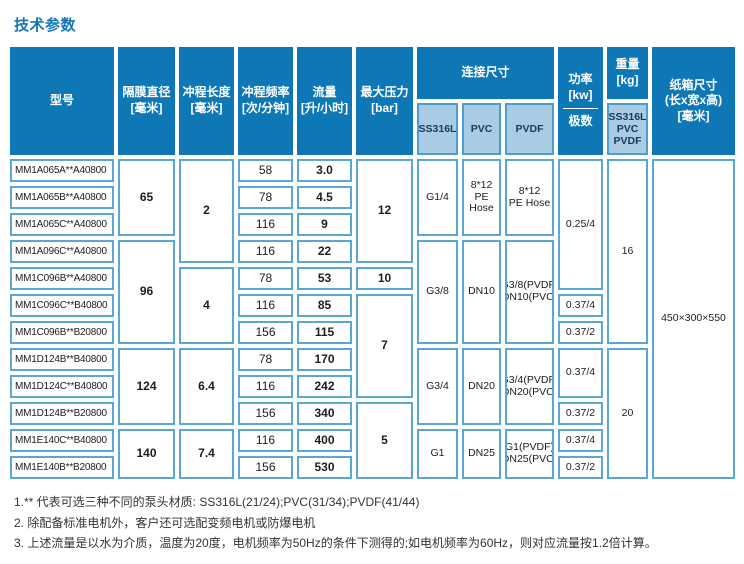 The image size is (744, 564). Describe the element at coordinates (62, 332) in the screenshot. I see `model-cell: MM1C096B**B20800` at that location.